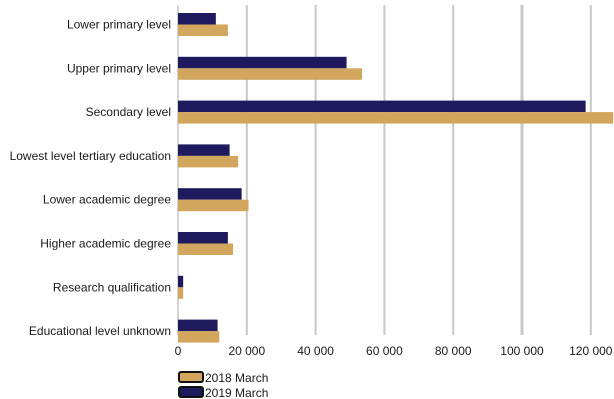 The width and height of the screenshot is (614, 399). What do you see at coordinates (107, 200) in the screenshot?
I see `category-label: Lower academic degree` at bounding box center [107, 200].